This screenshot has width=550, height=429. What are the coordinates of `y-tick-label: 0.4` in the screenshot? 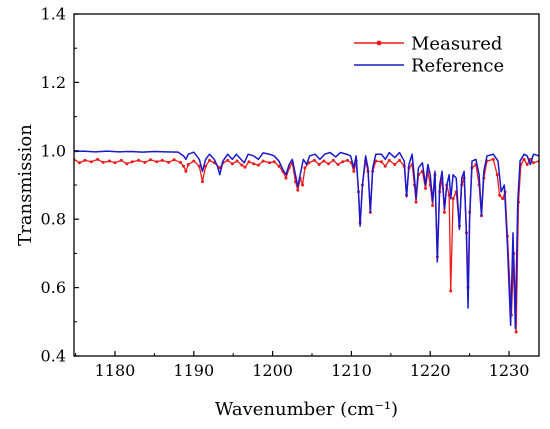 It's located at (53, 356).